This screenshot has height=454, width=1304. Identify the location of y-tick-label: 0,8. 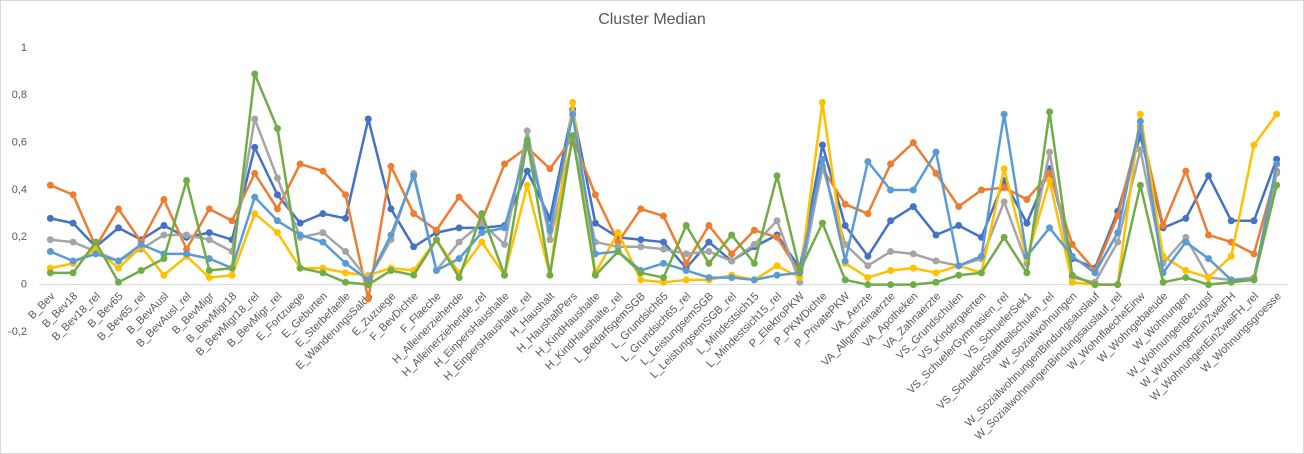
(19, 95).